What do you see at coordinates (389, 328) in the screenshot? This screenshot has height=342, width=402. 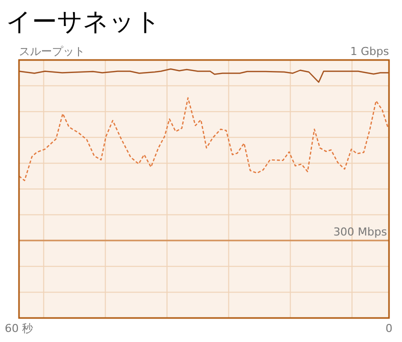 I see `x-tick-label: 0` at bounding box center [389, 328].